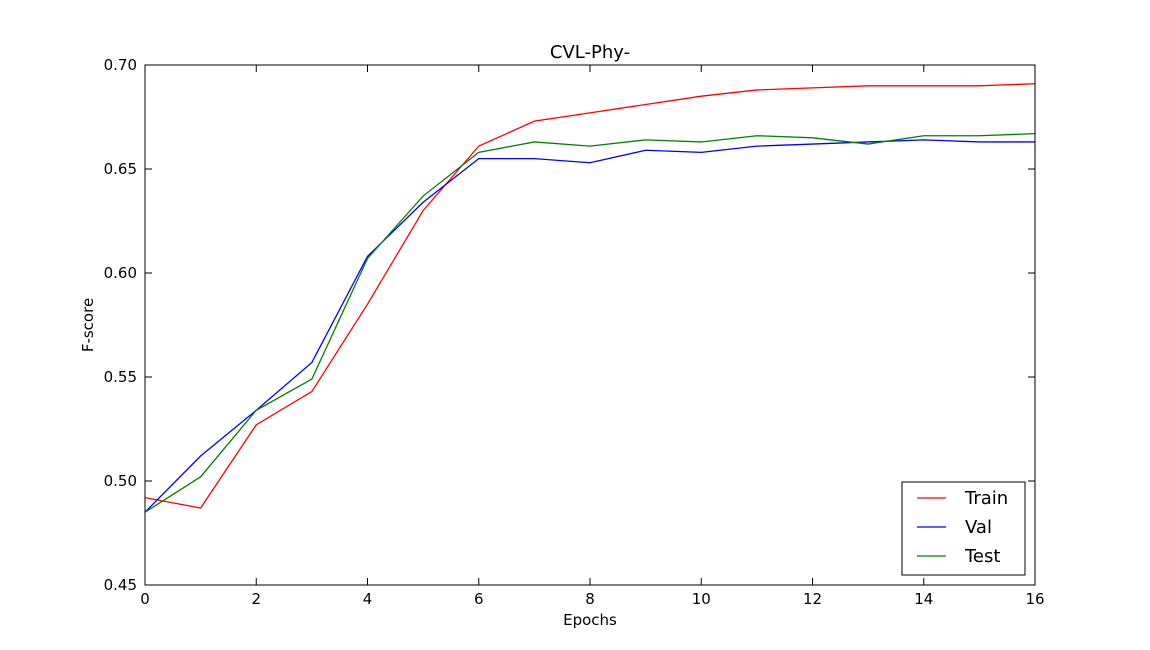 The image size is (1150, 650). I want to click on x-tick-label: 8, so click(590, 599).